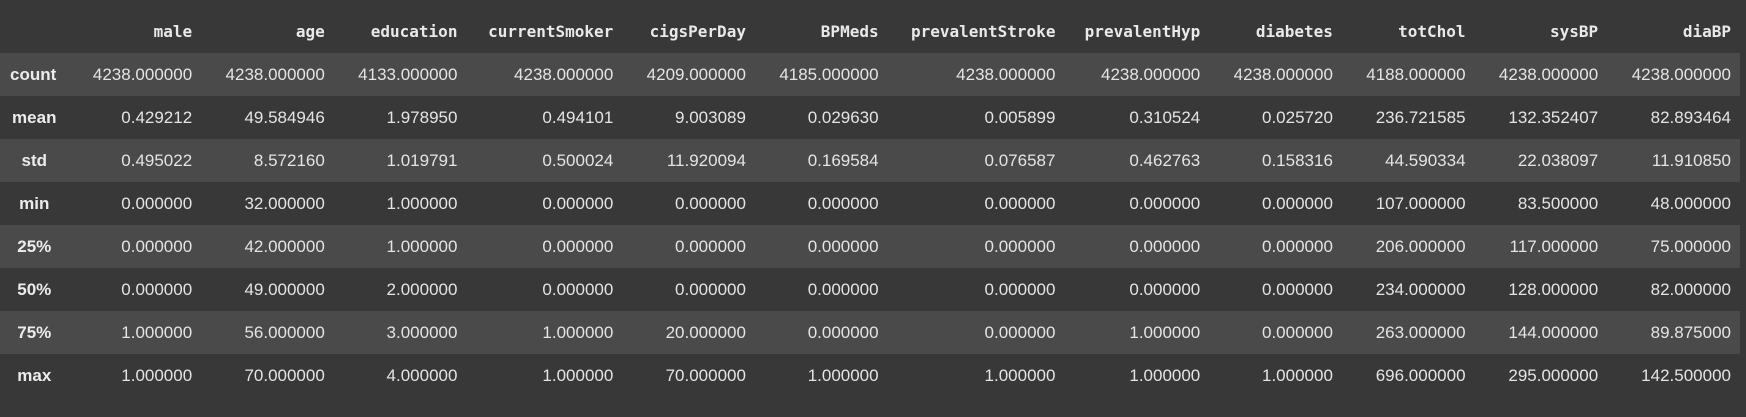 This screenshot has width=1746, height=417. Describe the element at coordinates (289, 160) in the screenshot. I see `table-cell: 8.572160` at that location.